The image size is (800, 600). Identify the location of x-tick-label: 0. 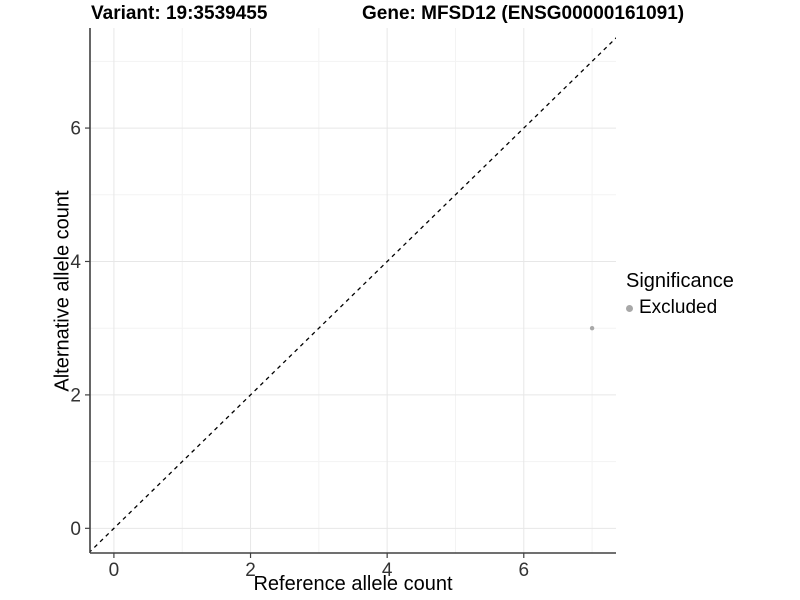
(114, 570).